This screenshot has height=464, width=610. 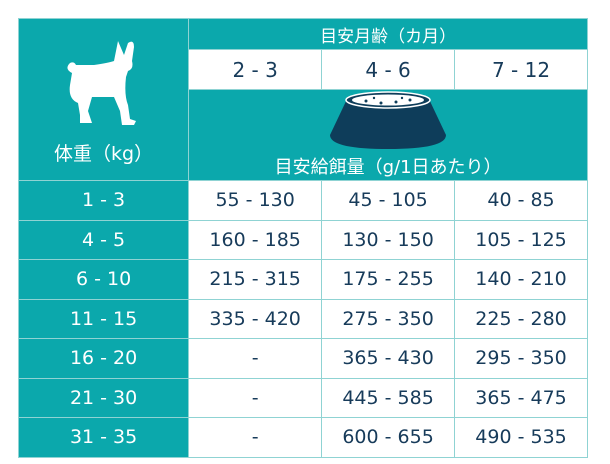 I want to click on amount-cell: 335 - 420, so click(x=255, y=318).